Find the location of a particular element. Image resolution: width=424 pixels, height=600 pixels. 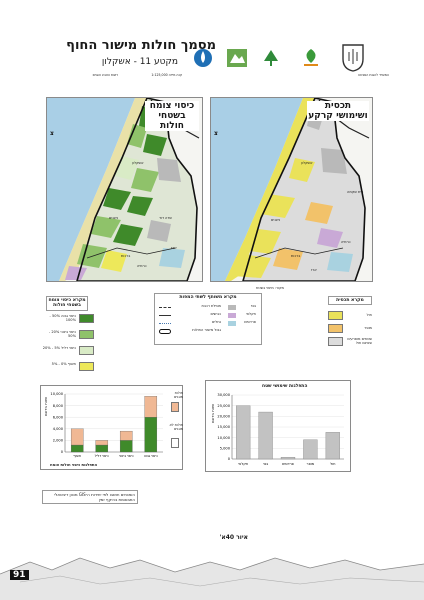

map-footnote: מקור: מיפוי בשטח is located at coordinates (269, 288).